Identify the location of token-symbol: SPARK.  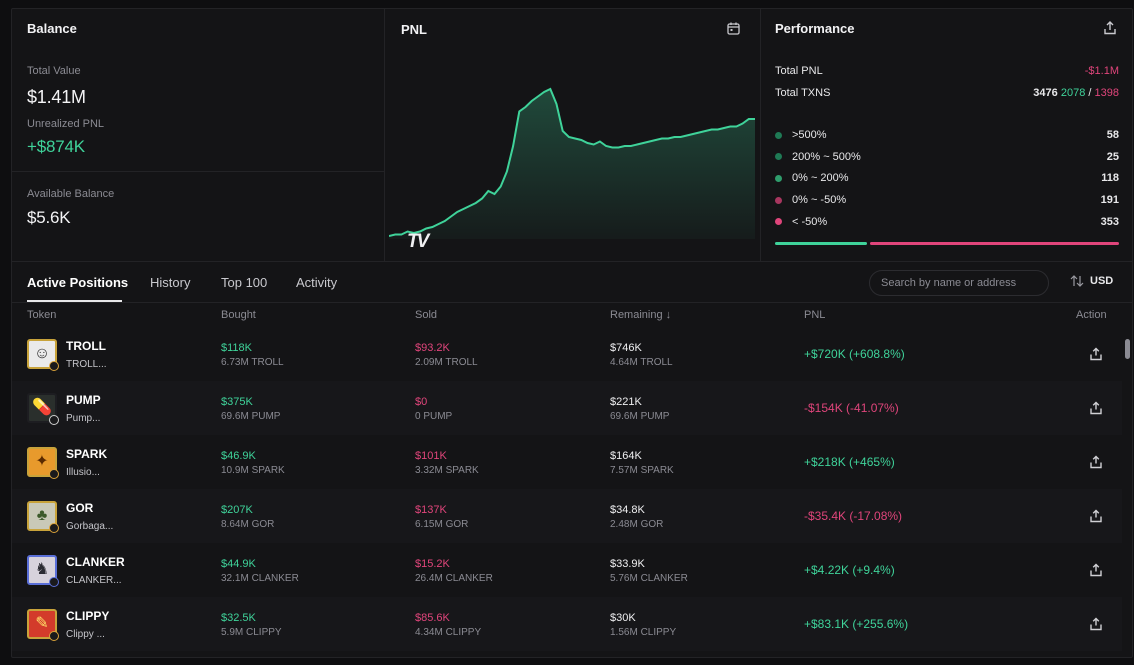
(87, 454).